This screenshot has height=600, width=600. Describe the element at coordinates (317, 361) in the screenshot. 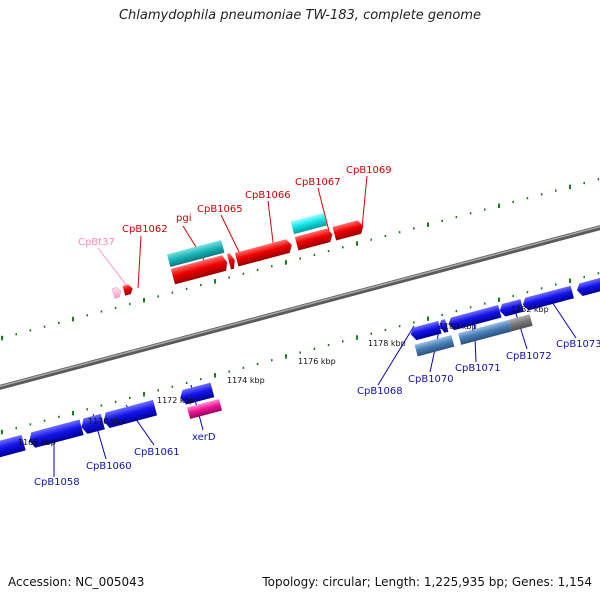

I see `kbp-label: 1176 kbp` at that location.